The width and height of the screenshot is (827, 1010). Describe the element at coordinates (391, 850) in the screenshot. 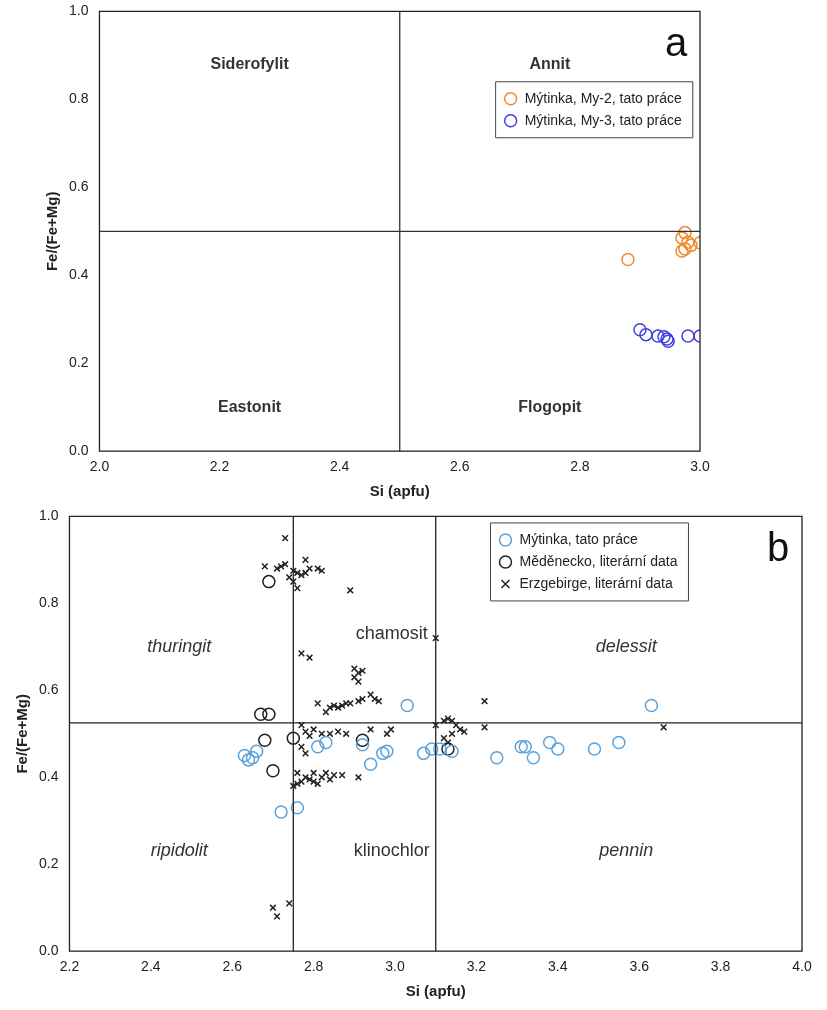

I see `annotation: klinochlor` at that location.